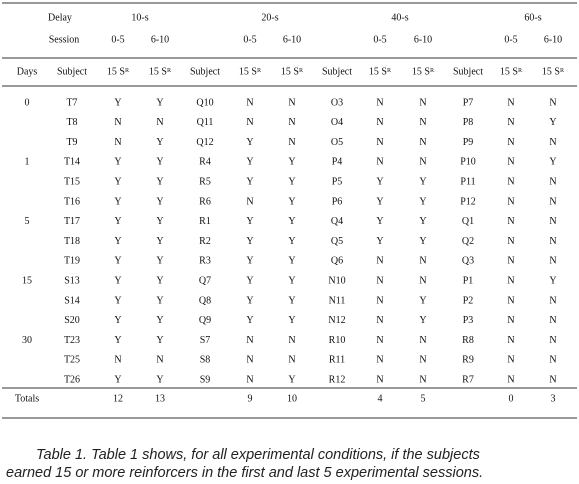 The height and width of the screenshot is (484, 579). Describe the element at coordinates (204, 102) in the screenshot. I see `subject-cell: Q10` at that location.